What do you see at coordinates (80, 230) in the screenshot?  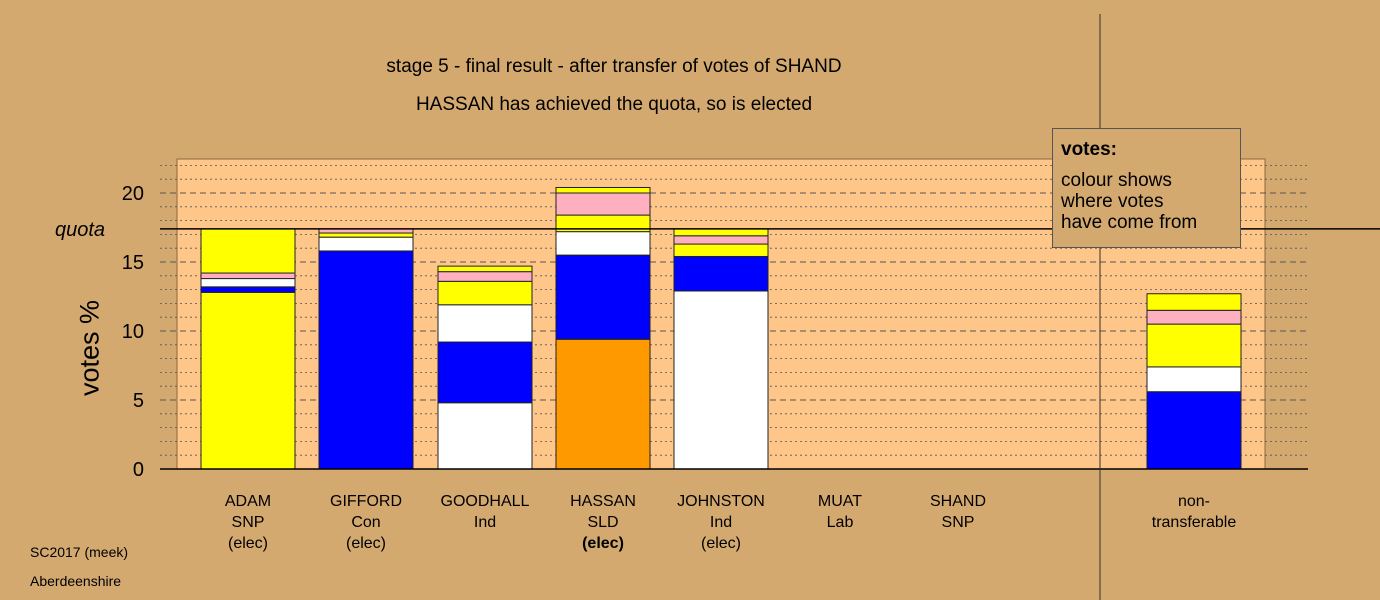 I see `quota-label: quota` at bounding box center [80, 230].